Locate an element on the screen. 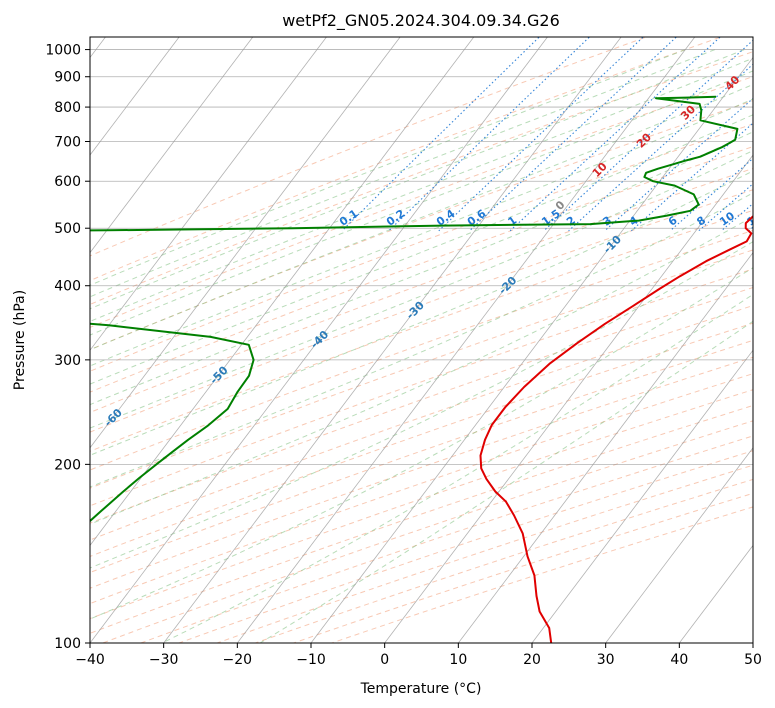 This screenshot has width=775, height=708. x-tick-label: −20 is located at coordinates (238, 660).